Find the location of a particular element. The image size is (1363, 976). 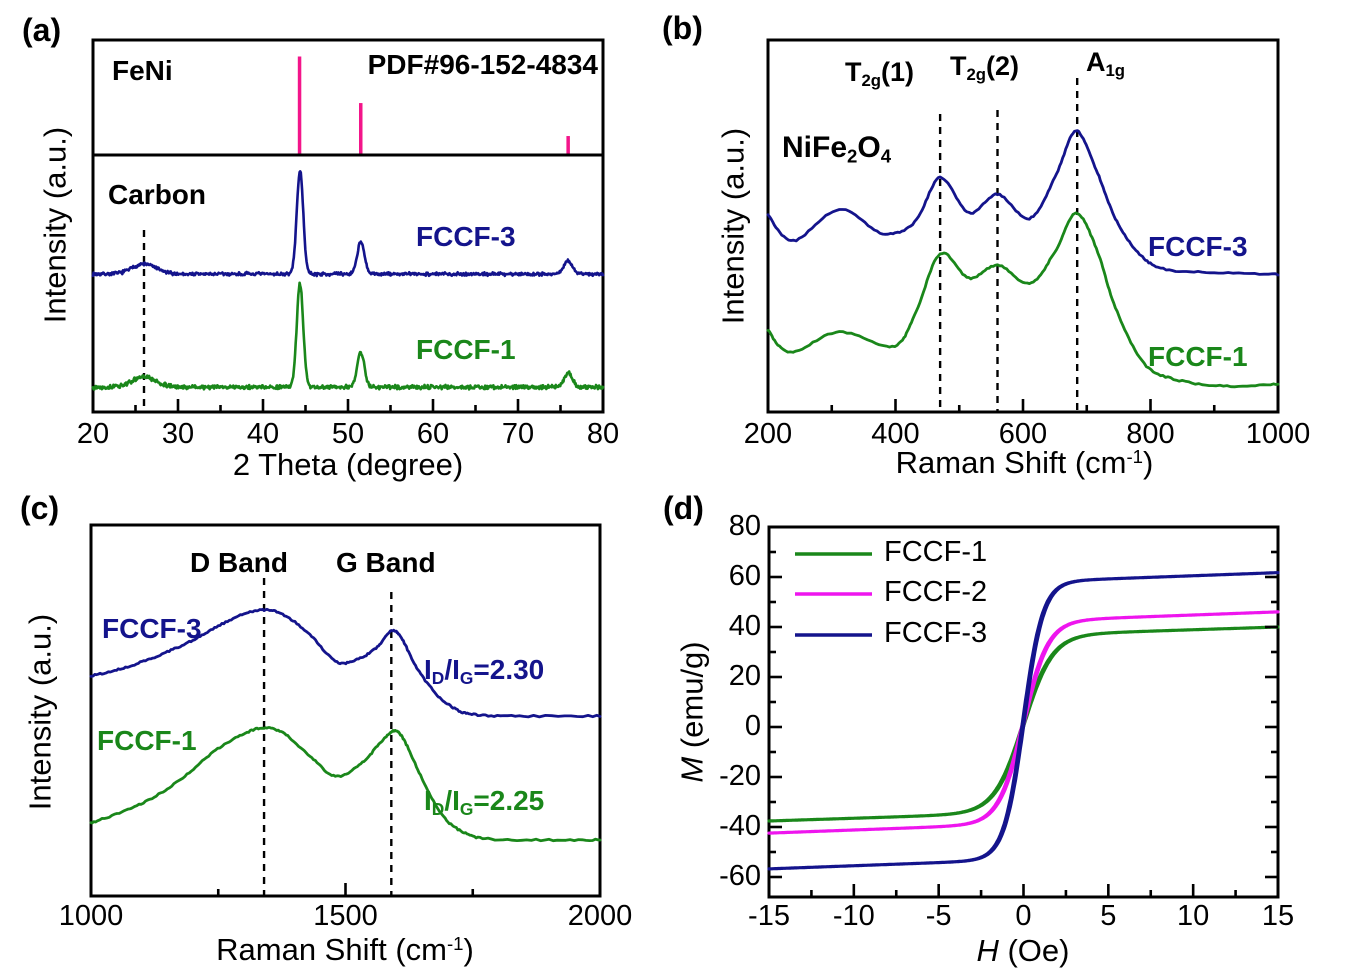

panel-letter-a: (a) is located at coordinates (42, 30).